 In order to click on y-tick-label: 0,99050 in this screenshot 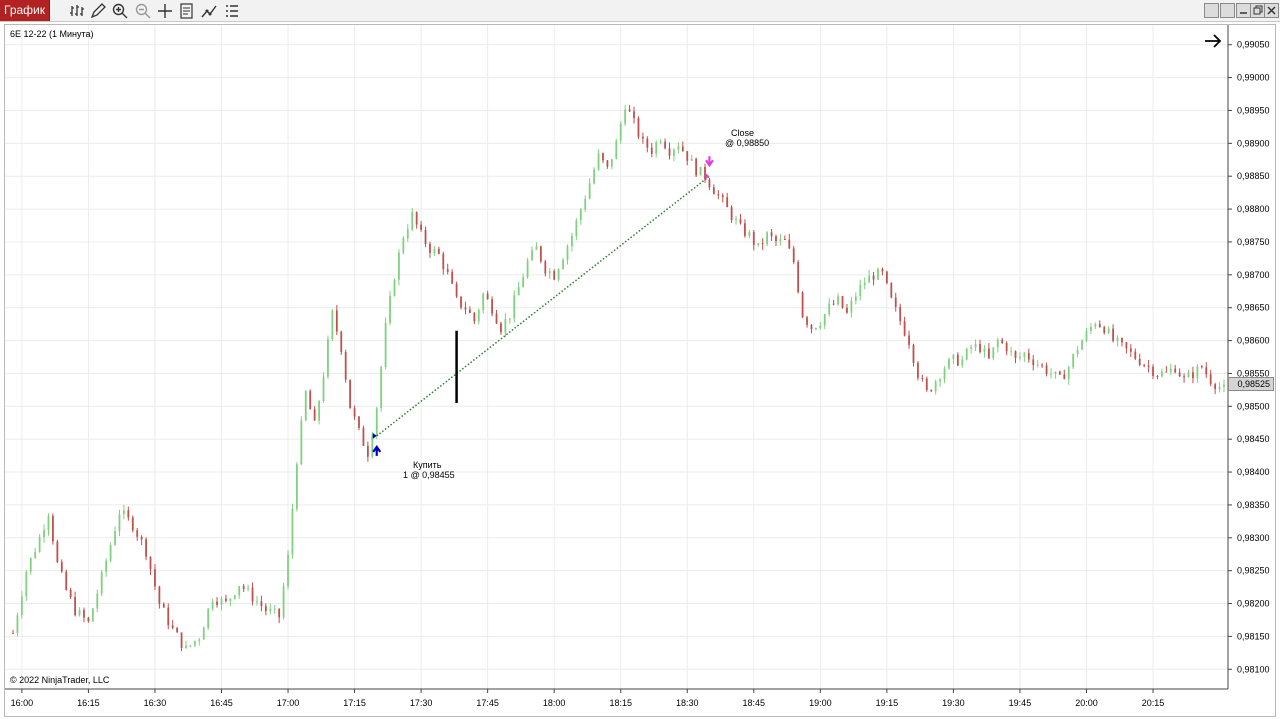, I will do `click(1253, 45)`.